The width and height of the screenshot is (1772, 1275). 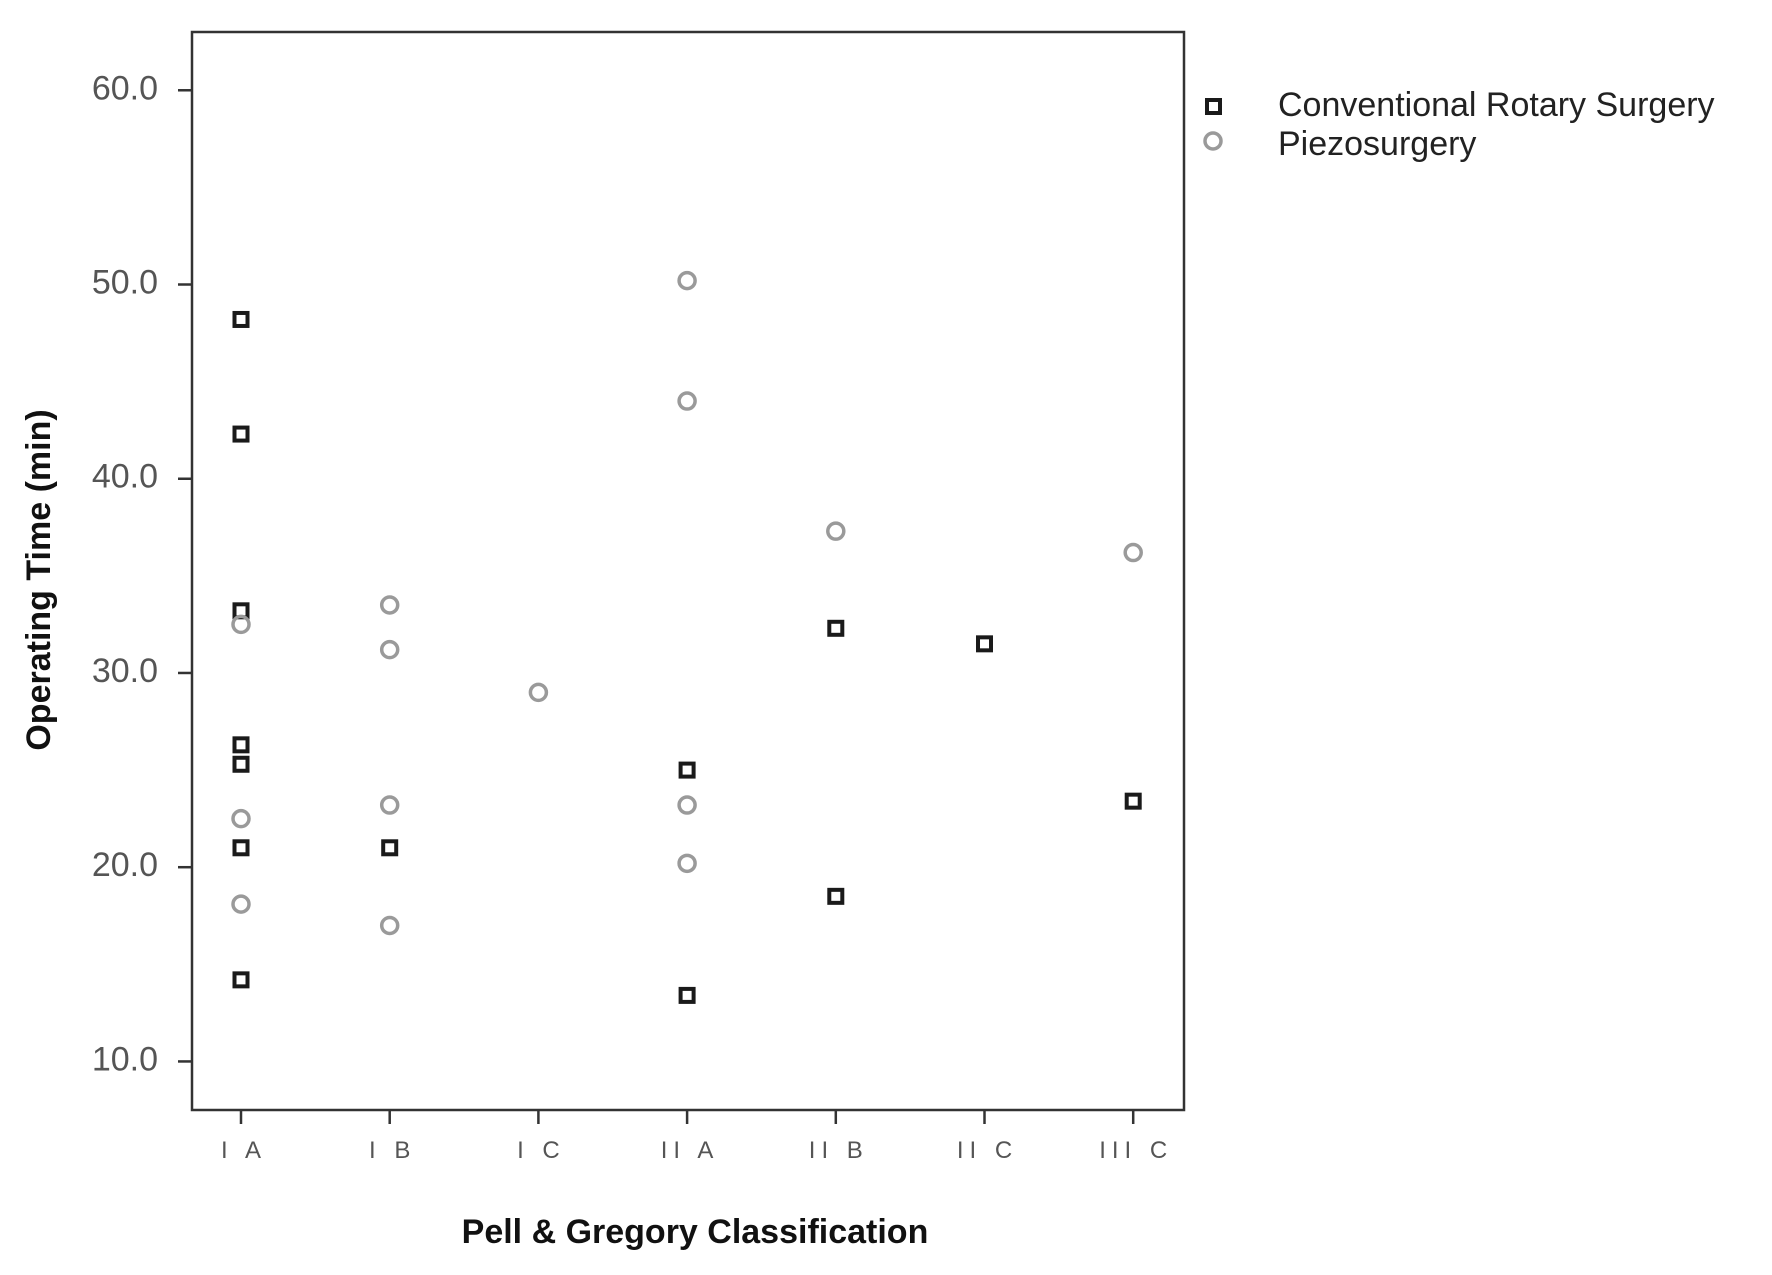 I want to click on y-tick-label: 10.0, so click(x=125, y=1059).